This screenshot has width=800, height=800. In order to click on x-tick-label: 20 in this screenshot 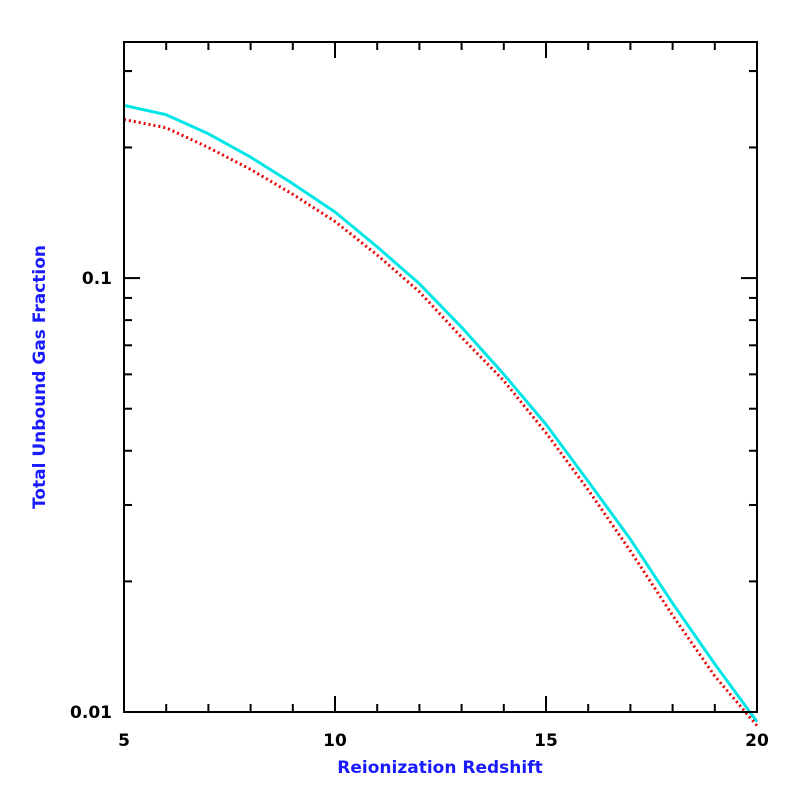, I will do `click(757, 741)`.